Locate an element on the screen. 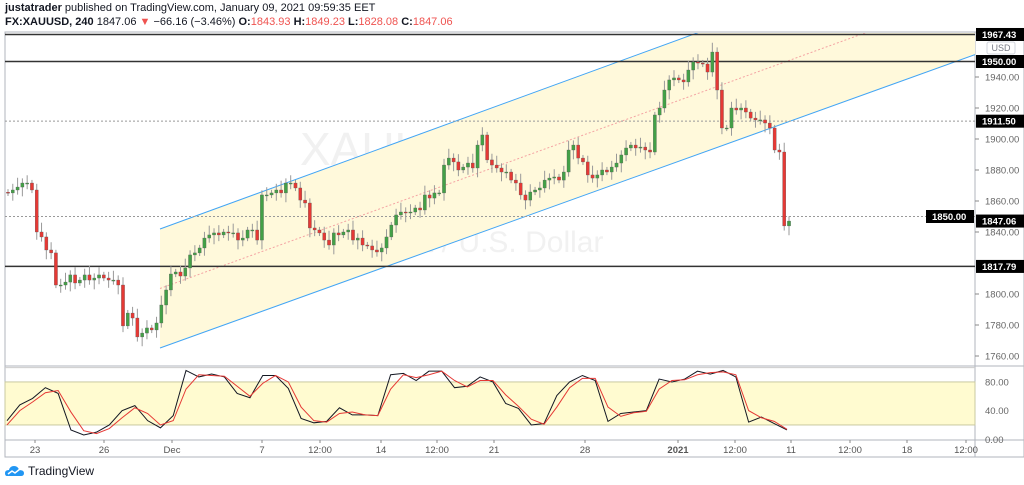  tradingview-logo: TradingView is located at coordinates (49, 471).